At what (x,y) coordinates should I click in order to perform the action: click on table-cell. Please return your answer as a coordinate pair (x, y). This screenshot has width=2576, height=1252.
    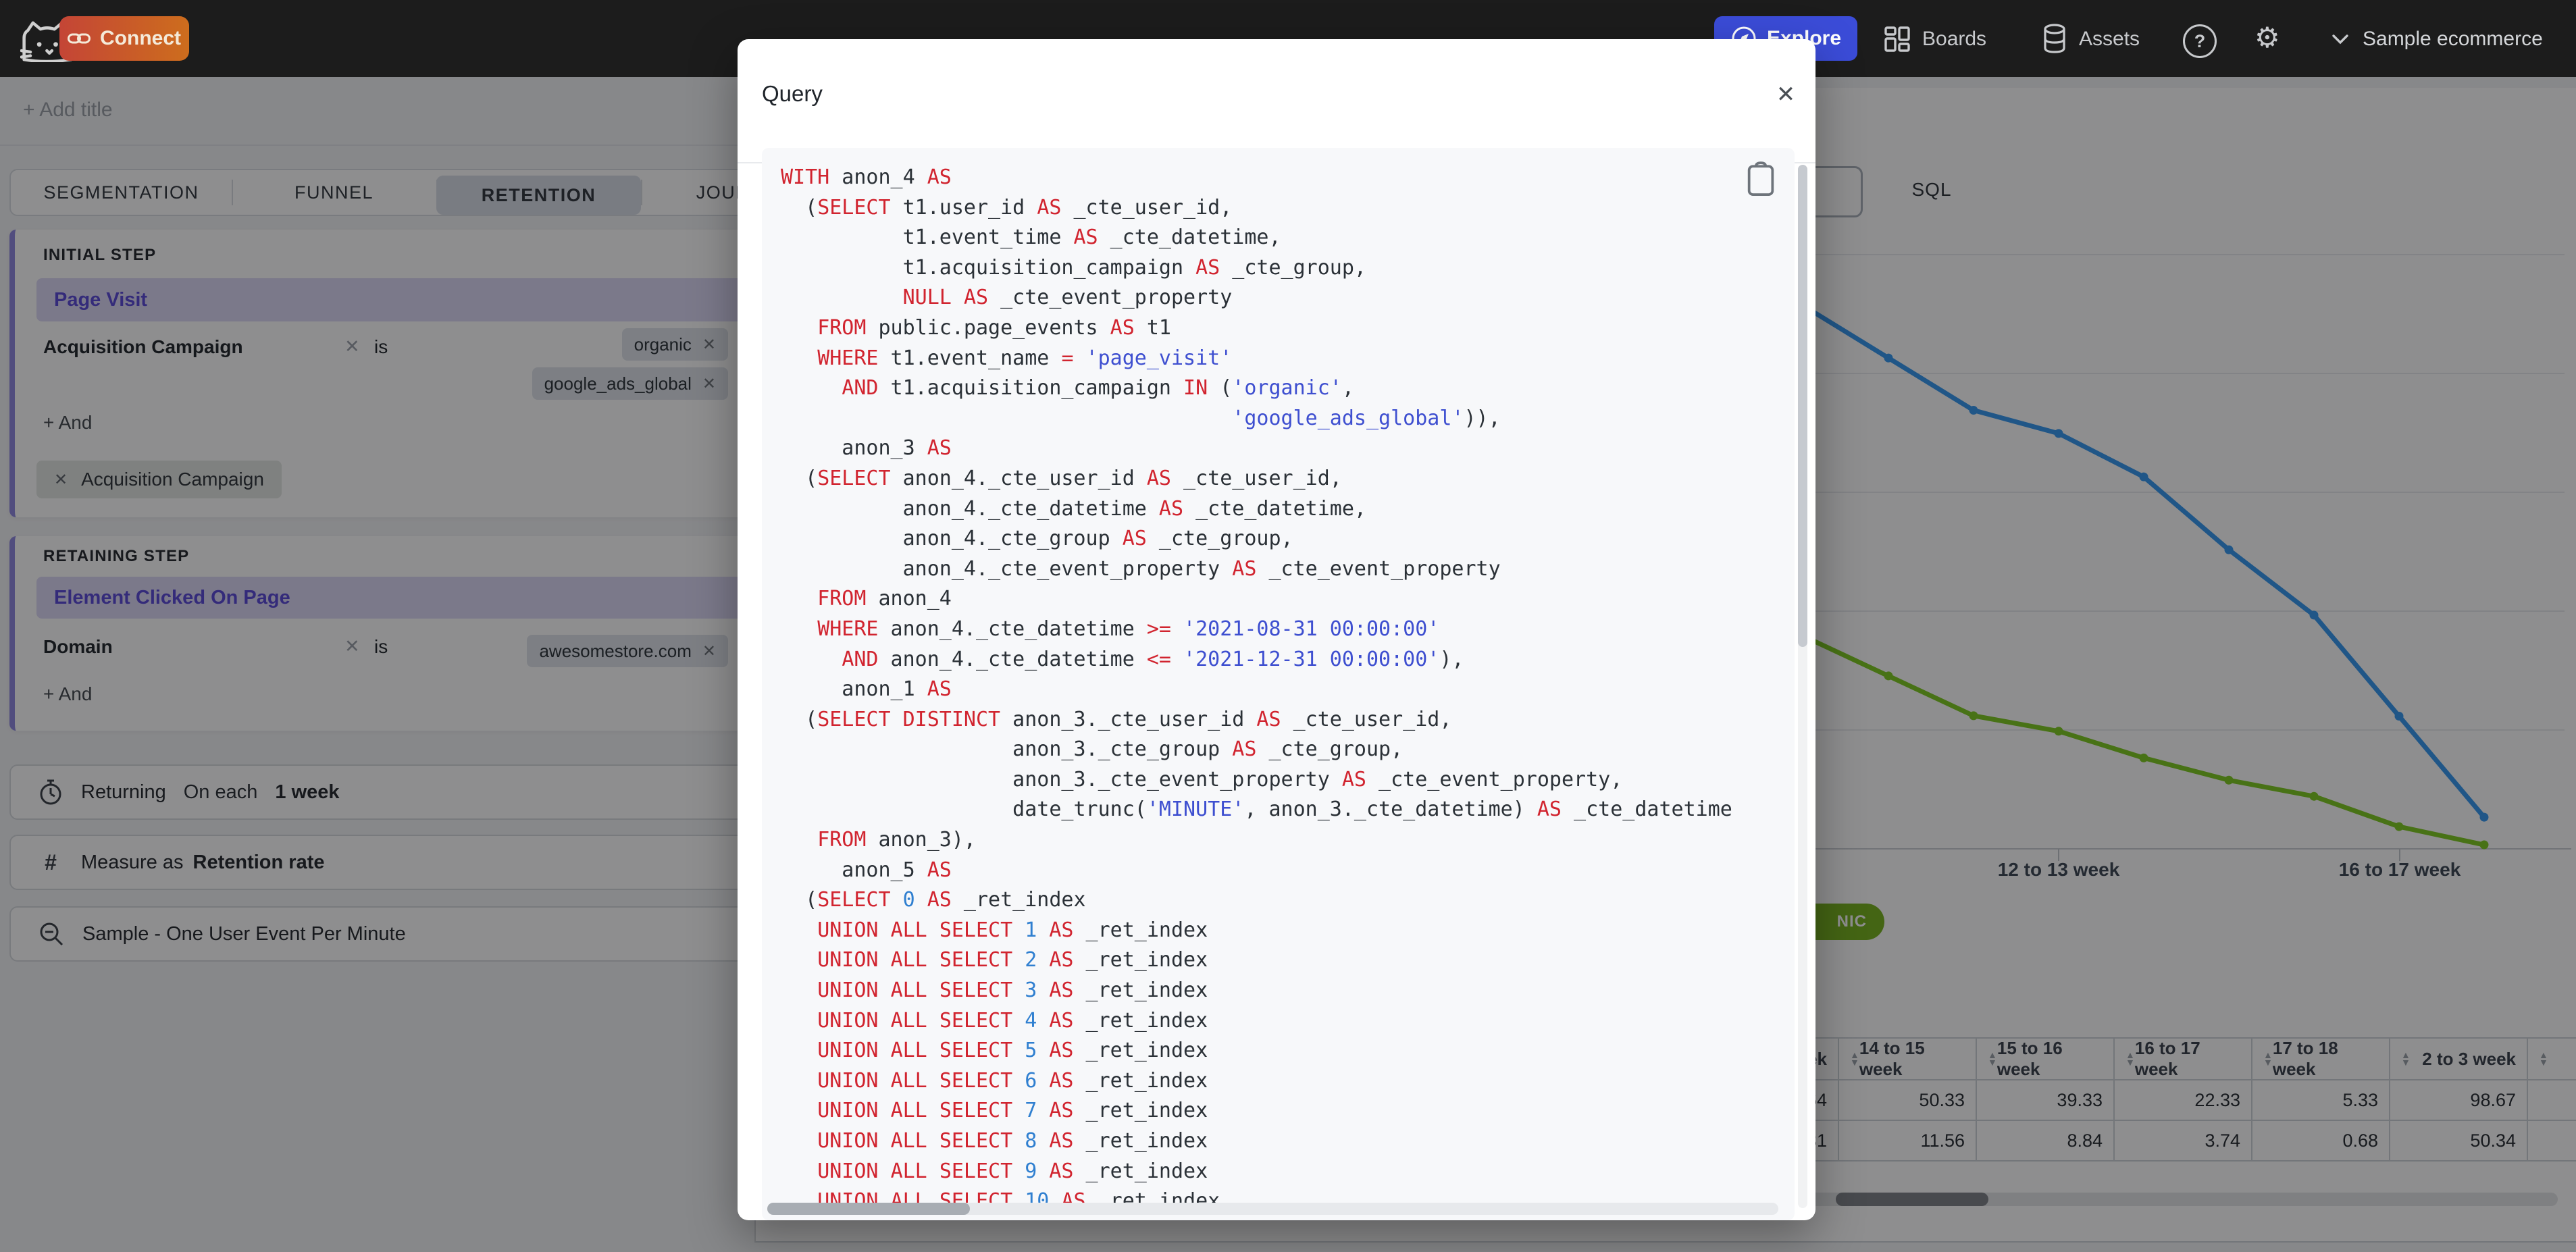
    Looking at the image, I should click on (2552, 1100).